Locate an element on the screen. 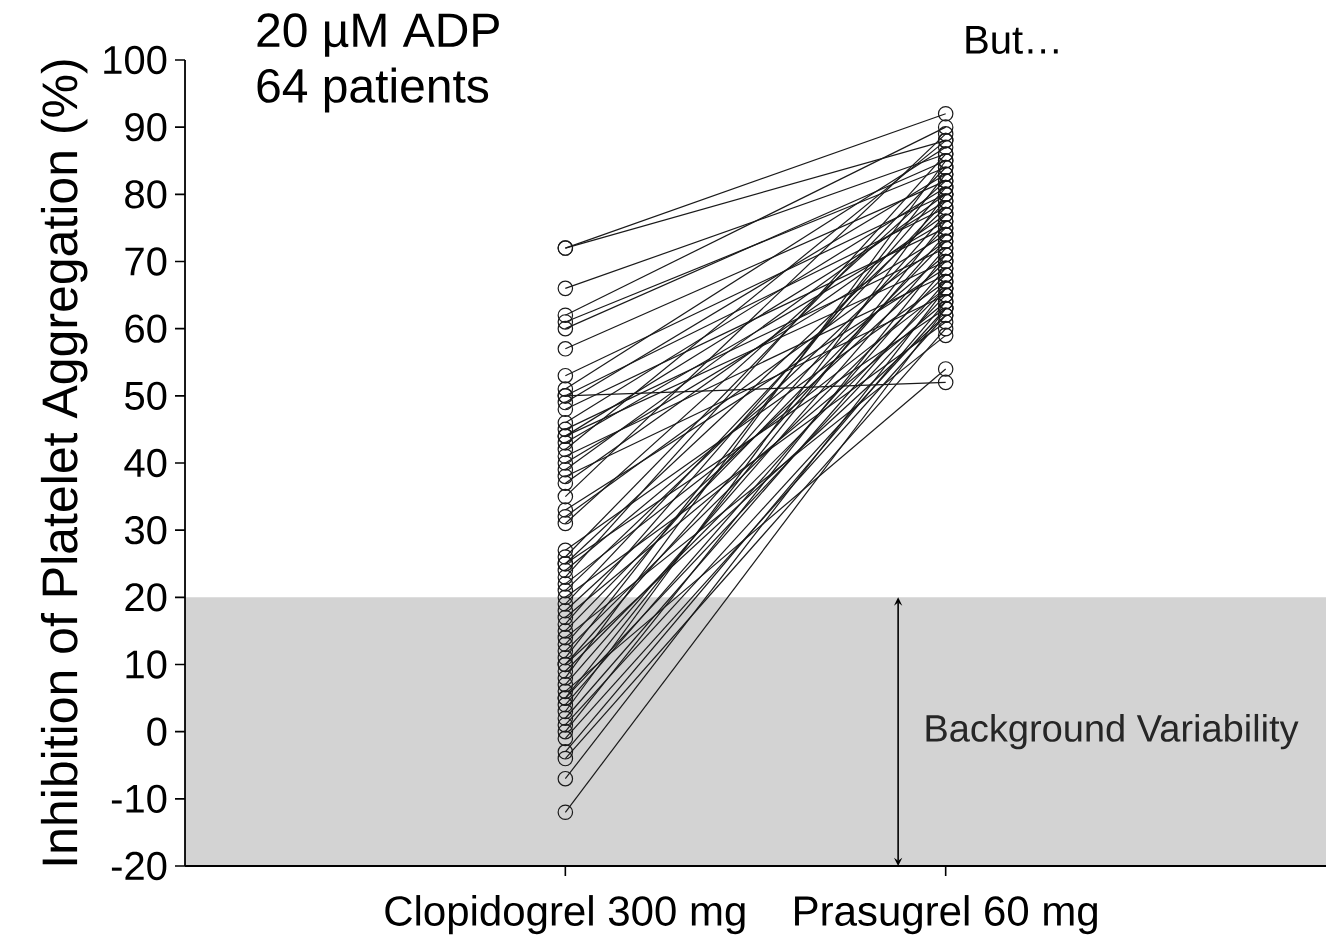  x-tick-label: Prasugrel 60 mg is located at coordinates (946, 915).